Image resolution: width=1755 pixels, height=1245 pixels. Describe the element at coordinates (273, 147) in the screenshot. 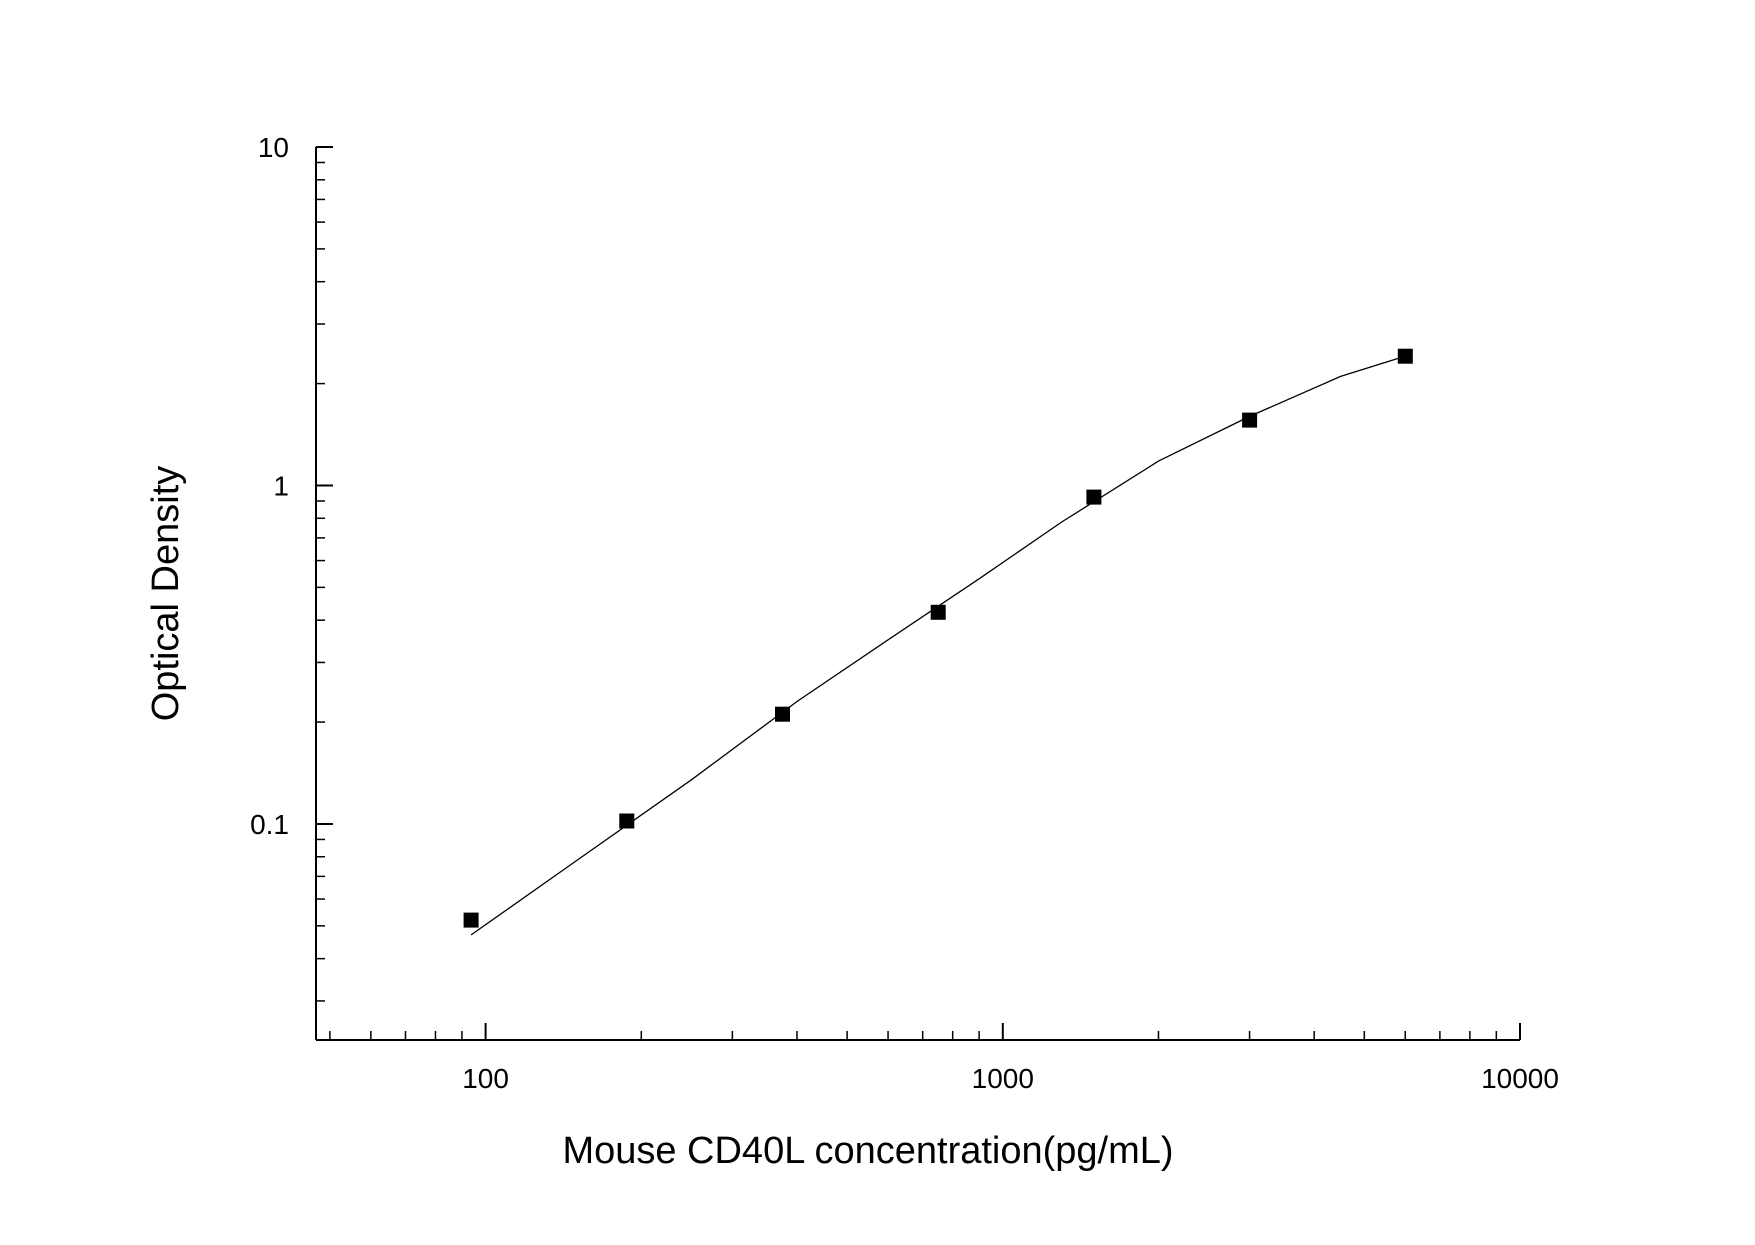

I see `y-tick-label: 10` at that location.